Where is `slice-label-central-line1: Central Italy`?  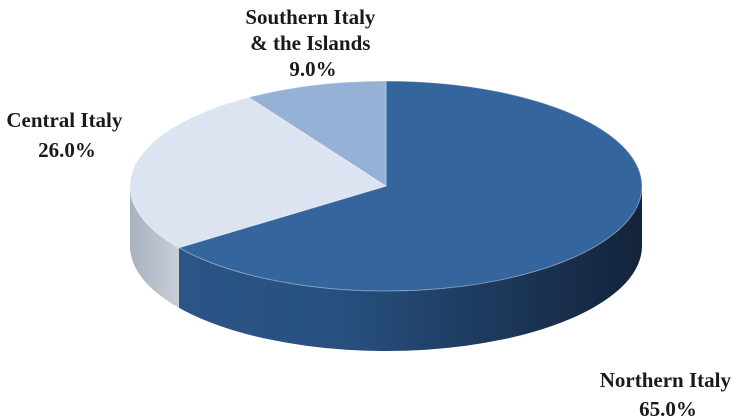 slice-label-central-line1: Central Italy is located at coordinates (64, 120).